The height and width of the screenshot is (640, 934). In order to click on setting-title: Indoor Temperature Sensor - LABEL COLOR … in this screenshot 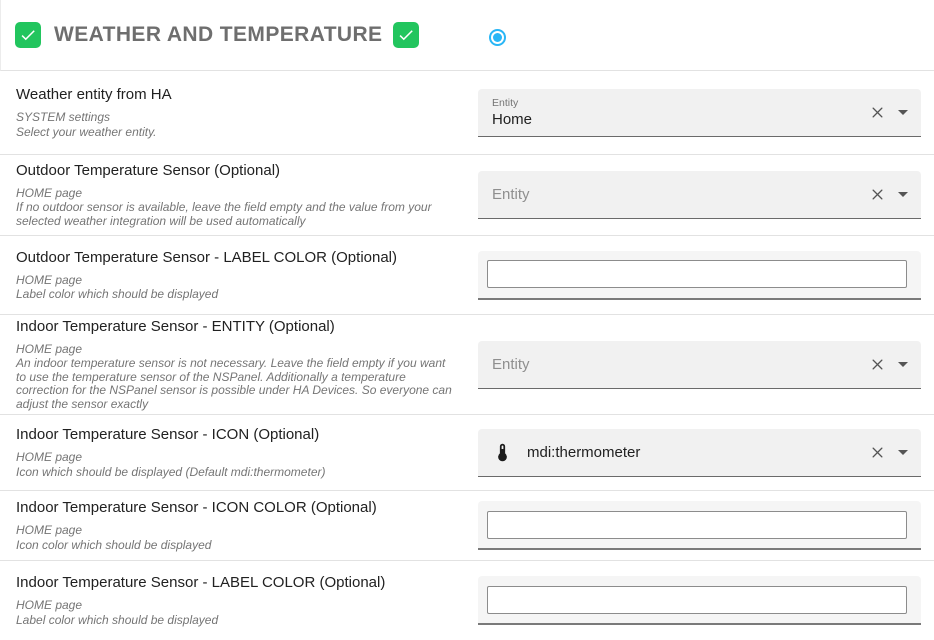, I will do `click(201, 582)`.